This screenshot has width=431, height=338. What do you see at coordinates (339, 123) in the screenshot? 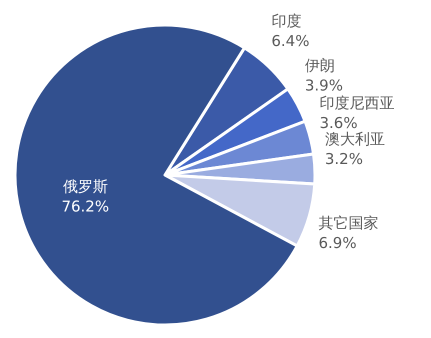
I see `data-label: 3.6%` at bounding box center [339, 123].